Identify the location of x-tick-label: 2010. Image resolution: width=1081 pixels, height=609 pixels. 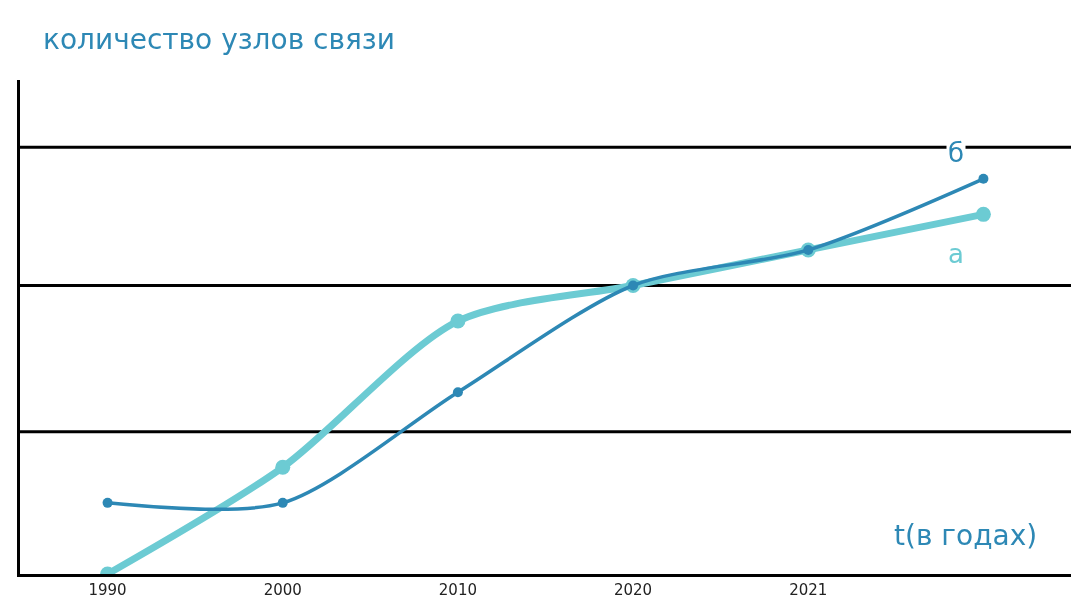
(458, 590).